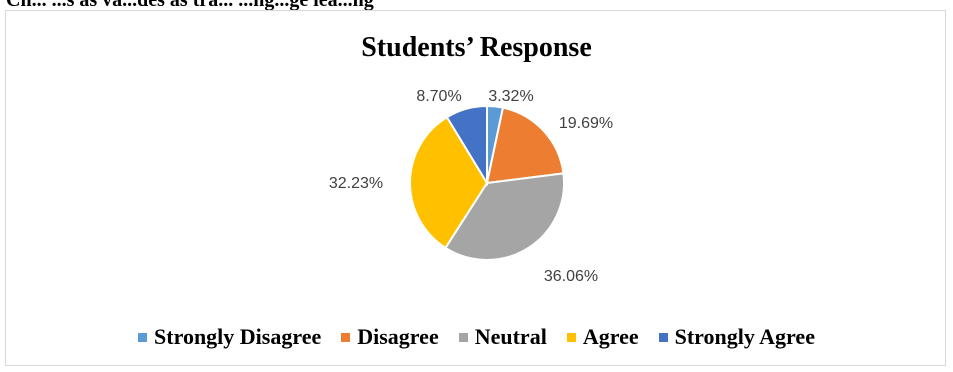 Image resolution: width=953 pixels, height=372 pixels. I want to click on legend-item-disagree: Disagree, so click(390, 337).